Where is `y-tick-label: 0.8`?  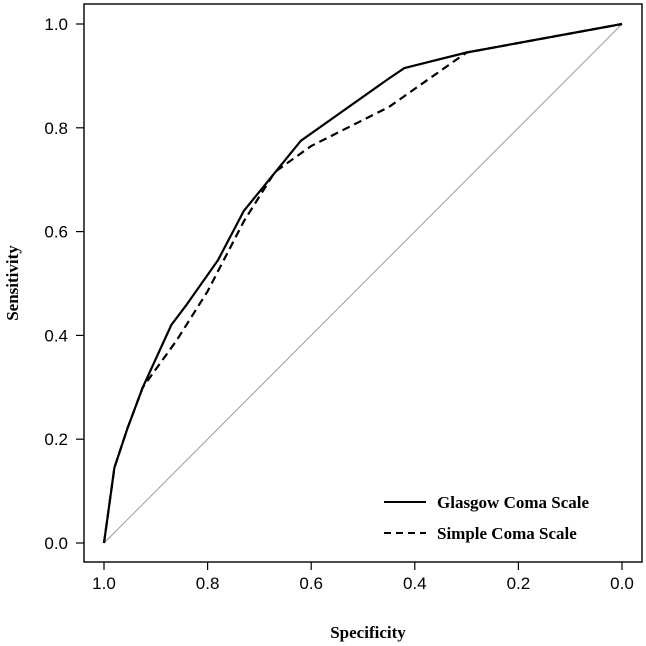
y-tick-label: 0.8 is located at coordinates (56, 128).